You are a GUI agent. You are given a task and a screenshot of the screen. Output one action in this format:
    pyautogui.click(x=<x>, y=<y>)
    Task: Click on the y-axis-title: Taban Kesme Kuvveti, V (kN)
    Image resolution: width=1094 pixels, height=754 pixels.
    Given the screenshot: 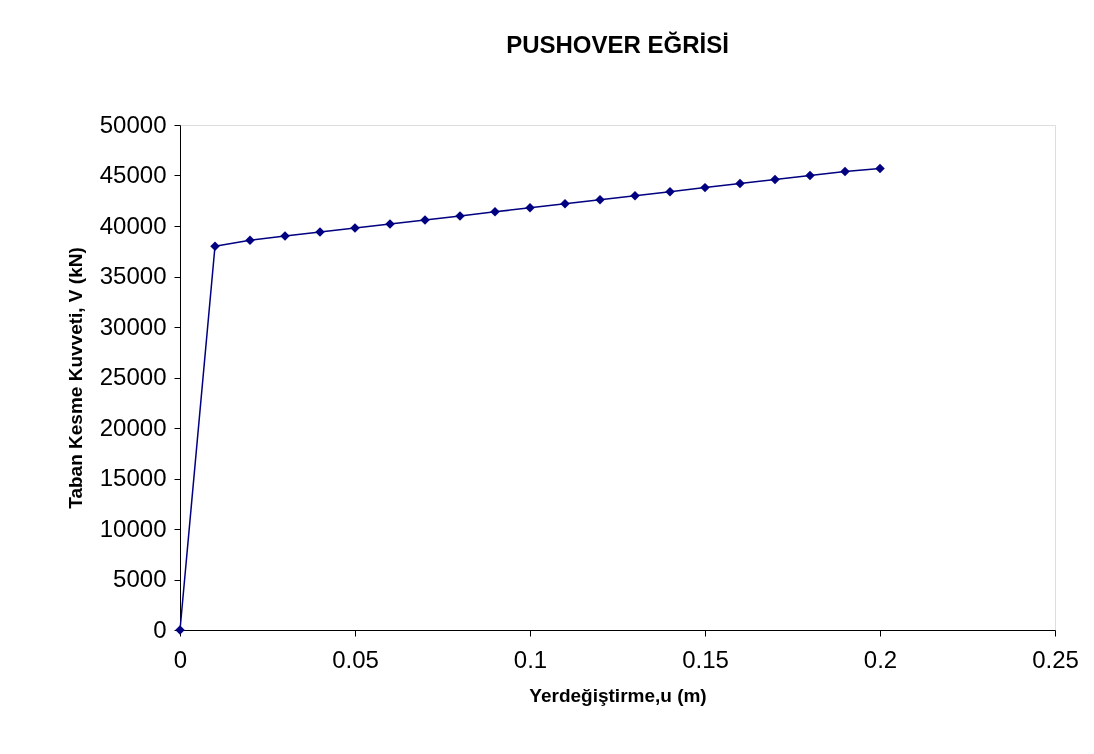 What is the action you would take?
    pyautogui.click(x=75, y=378)
    